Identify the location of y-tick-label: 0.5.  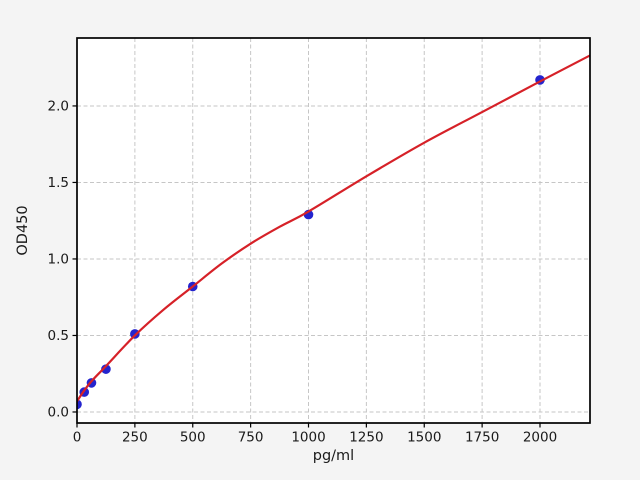
(58, 336).